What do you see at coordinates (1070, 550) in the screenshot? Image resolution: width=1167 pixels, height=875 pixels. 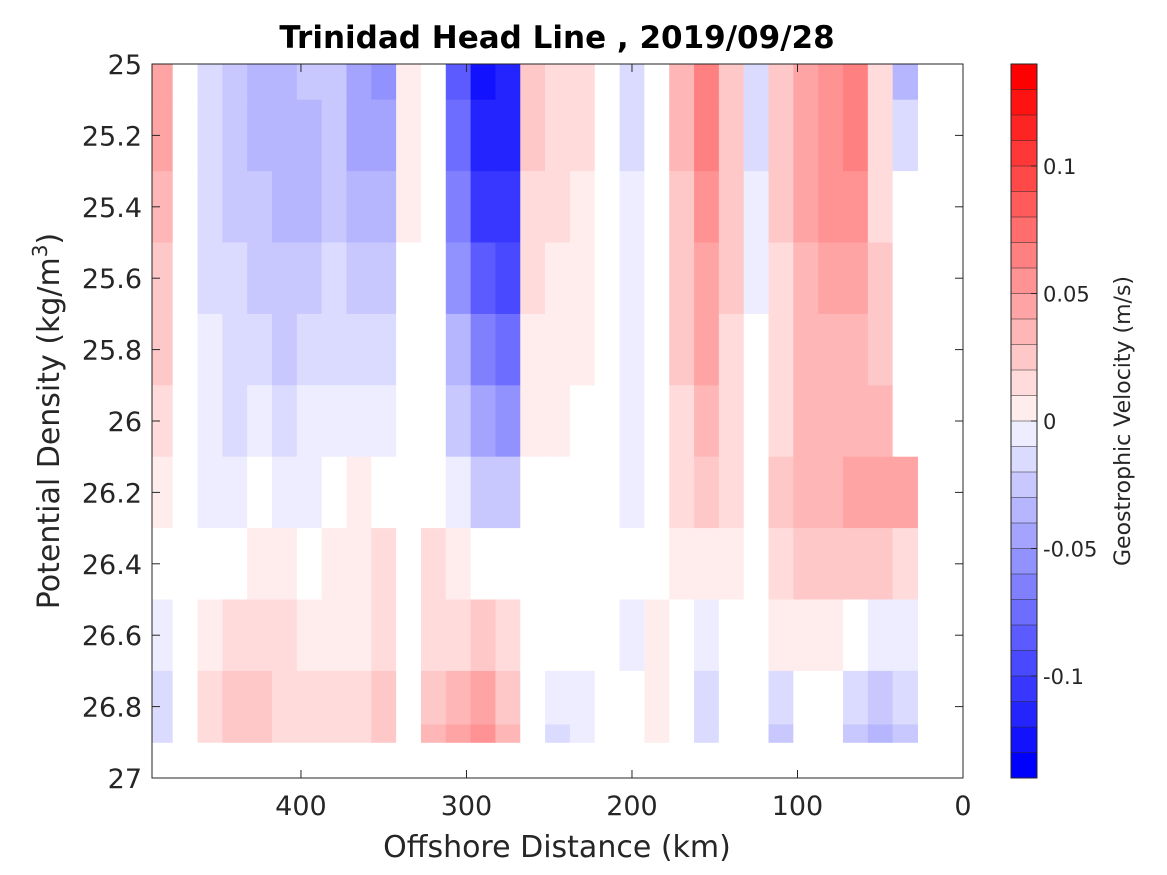 I see `colorbar-tick-label: -0.05` at bounding box center [1070, 550].